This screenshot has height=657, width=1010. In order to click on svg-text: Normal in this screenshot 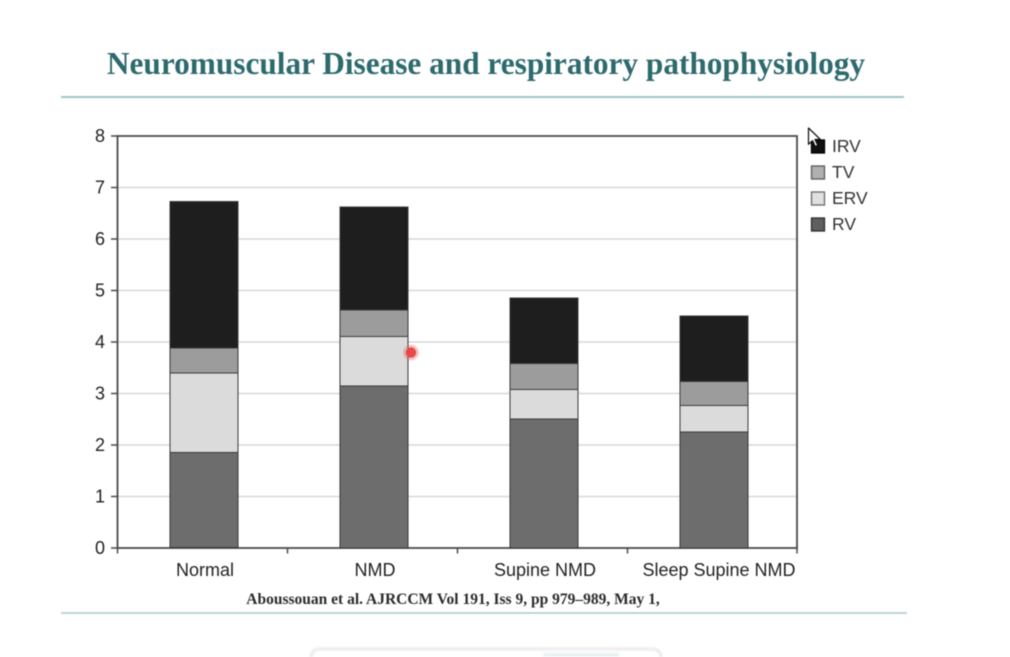, I will do `click(205, 570)`.